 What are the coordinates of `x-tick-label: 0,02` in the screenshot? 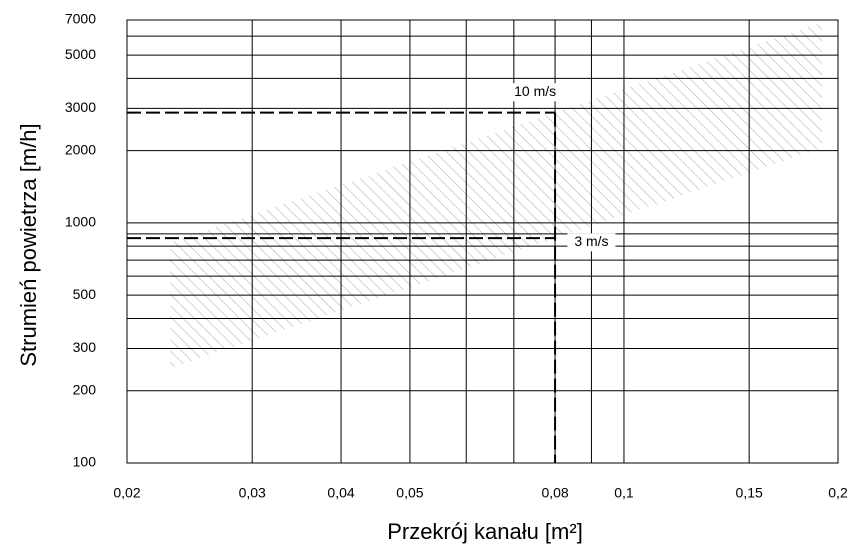 It's located at (126, 493).